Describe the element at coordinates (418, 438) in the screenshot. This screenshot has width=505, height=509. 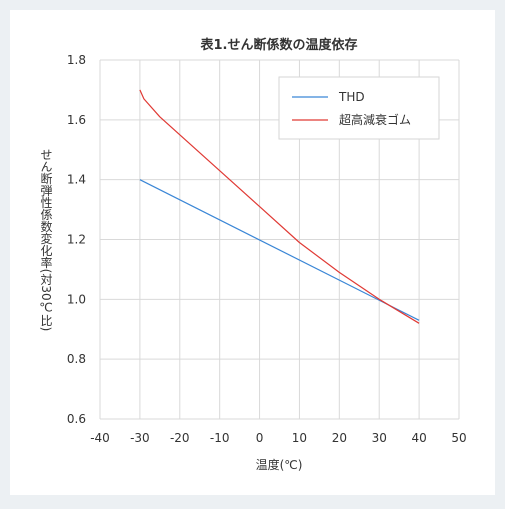
I see `x-tick-label: 40` at that location.